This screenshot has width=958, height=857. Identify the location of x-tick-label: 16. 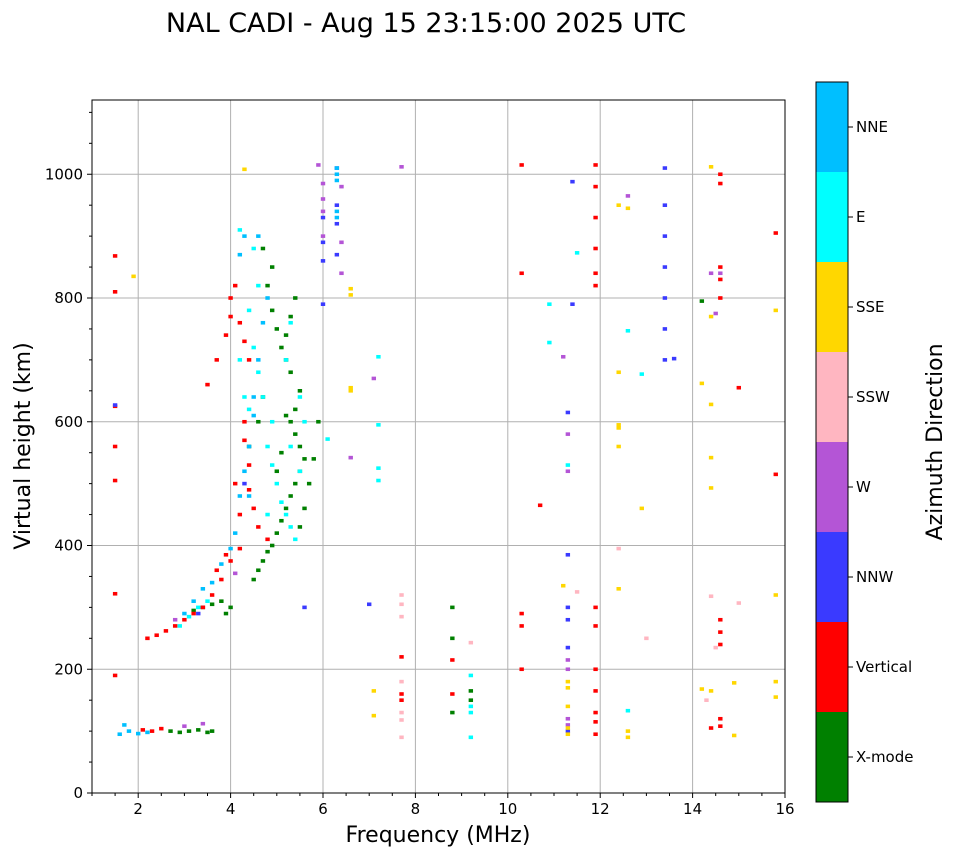
(784, 809).